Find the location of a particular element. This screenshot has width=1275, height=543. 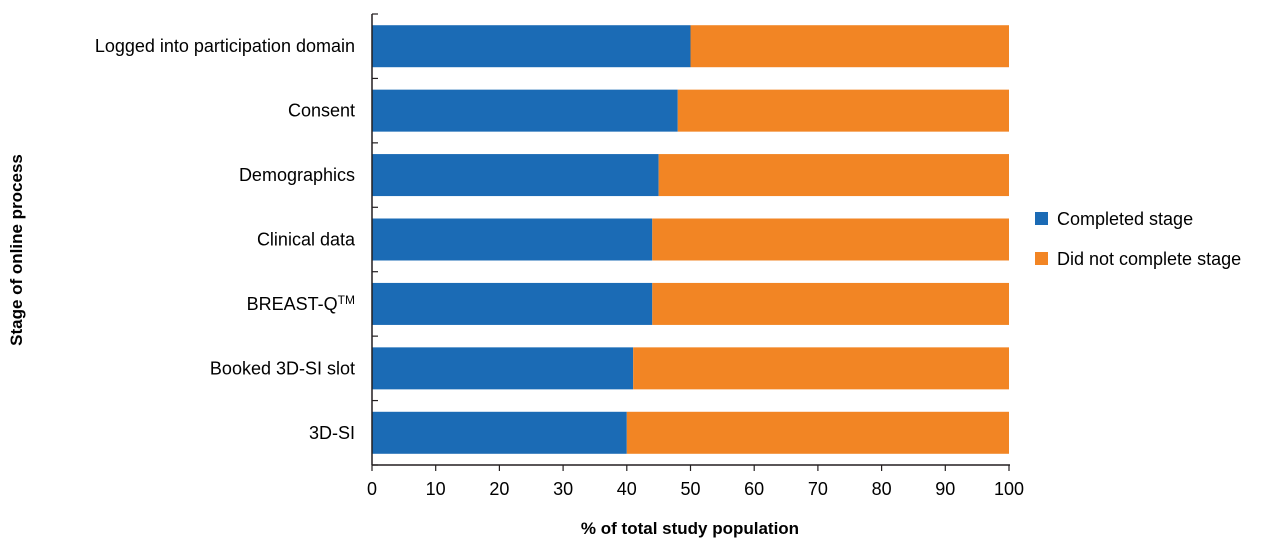

x-tick-label-4: 40 is located at coordinates (627, 489).